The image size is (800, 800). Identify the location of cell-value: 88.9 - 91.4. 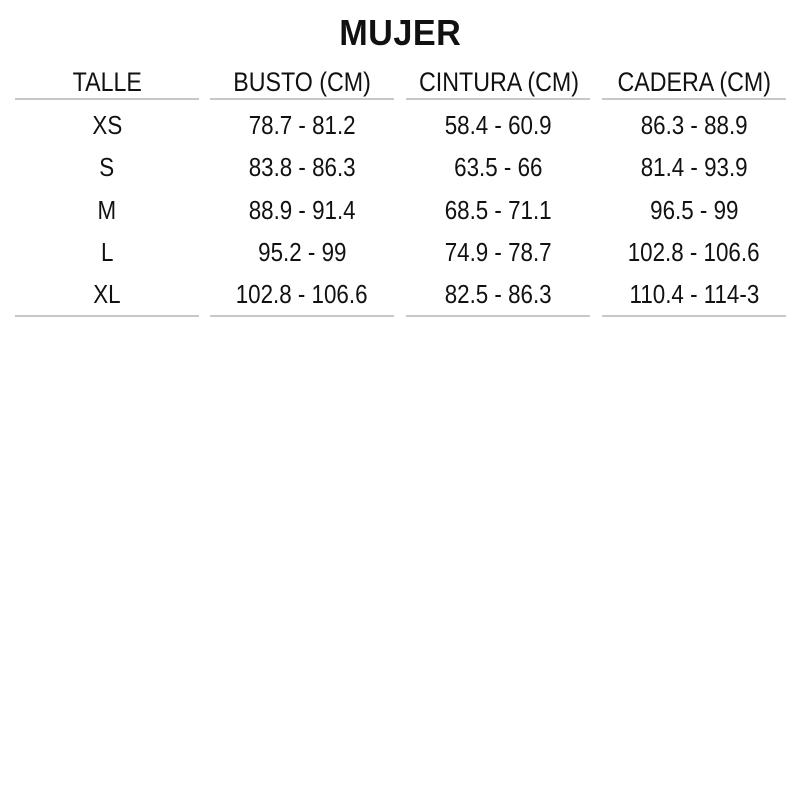
(302, 209).